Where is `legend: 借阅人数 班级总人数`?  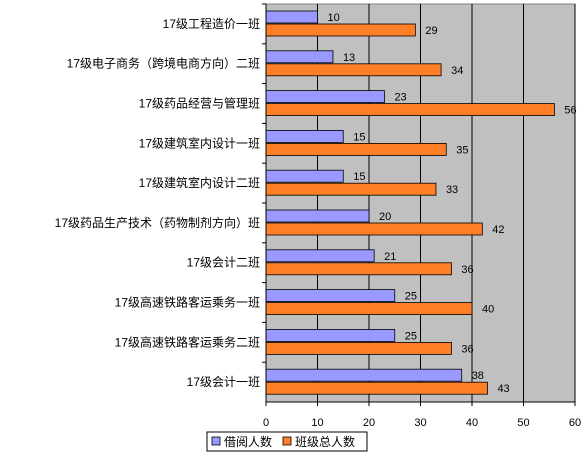 legend: 借阅人数 班级总人数 is located at coordinates (287, 441).